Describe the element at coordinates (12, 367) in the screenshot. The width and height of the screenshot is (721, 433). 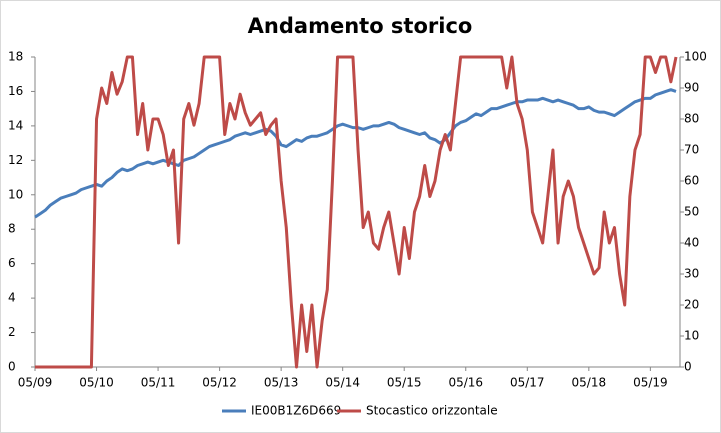
I see `y-tick-label: 0` at that location.